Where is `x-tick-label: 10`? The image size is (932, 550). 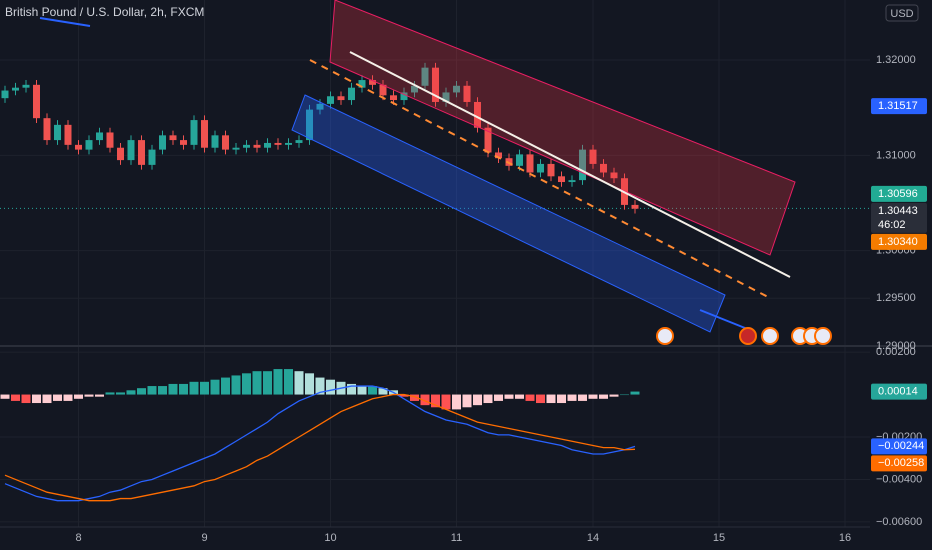
x-tick-label: 10 is located at coordinates (330, 538).